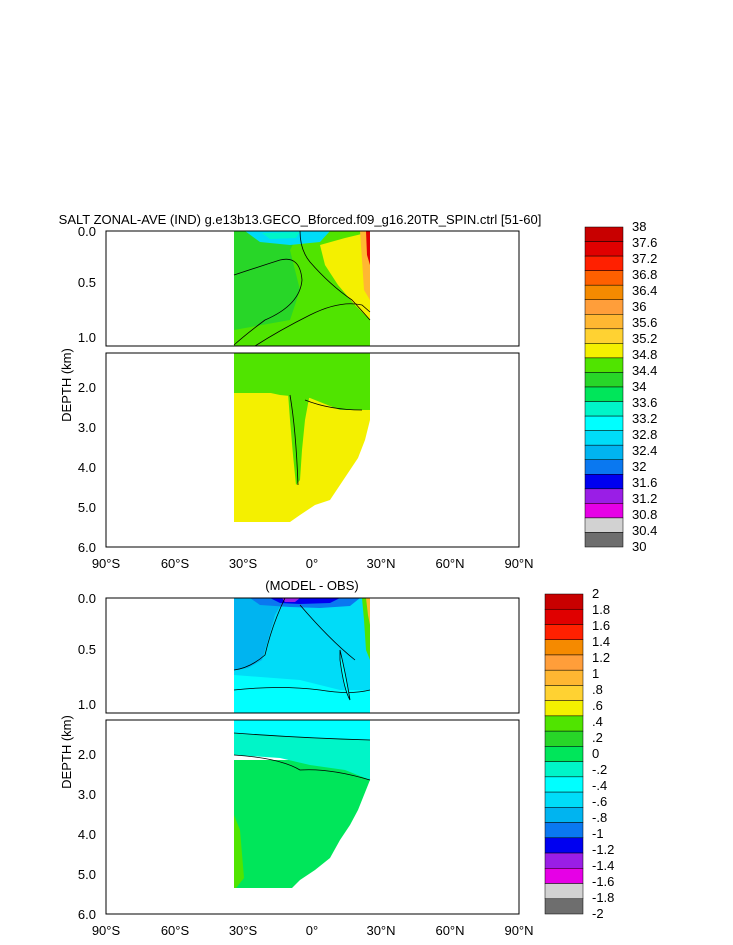 This screenshot has width=733, height=945. Describe the element at coordinates (598, 913) in the screenshot. I see `bottom-colorbar-label-20: -2` at that location.